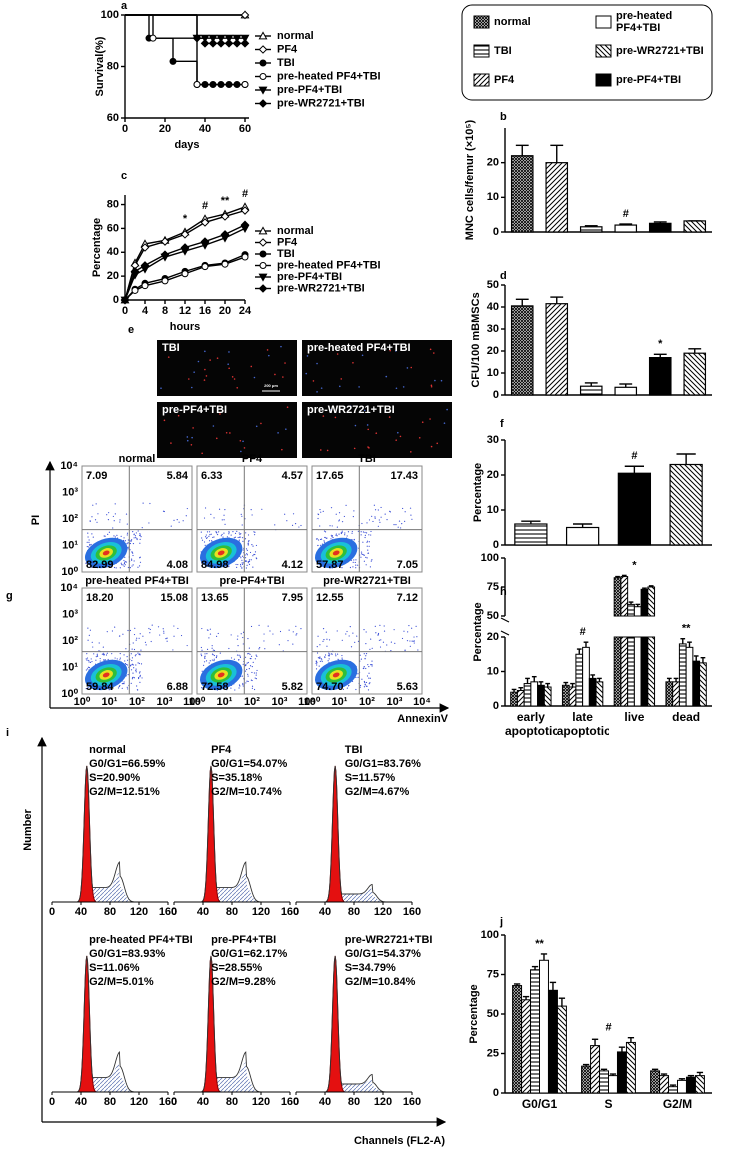 The height and width of the screenshot is (1157, 749). Describe the element at coordinates (512, 22) in the screenshot. I see `legend-label-box: normal` at that location.